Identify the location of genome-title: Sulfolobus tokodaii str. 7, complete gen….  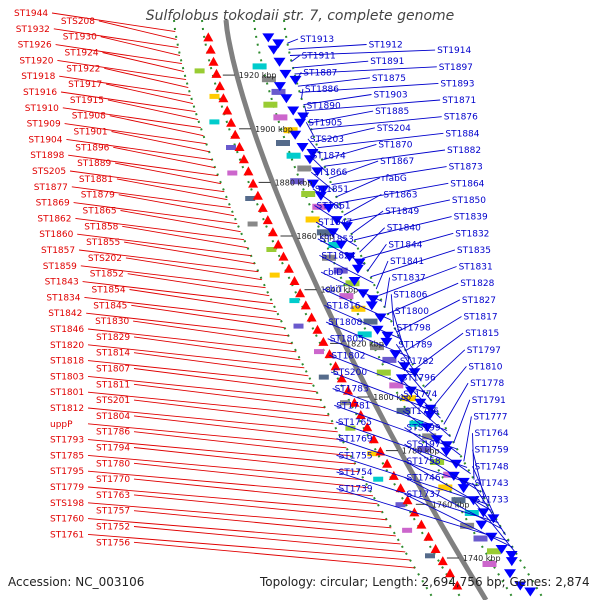
(300, 16).